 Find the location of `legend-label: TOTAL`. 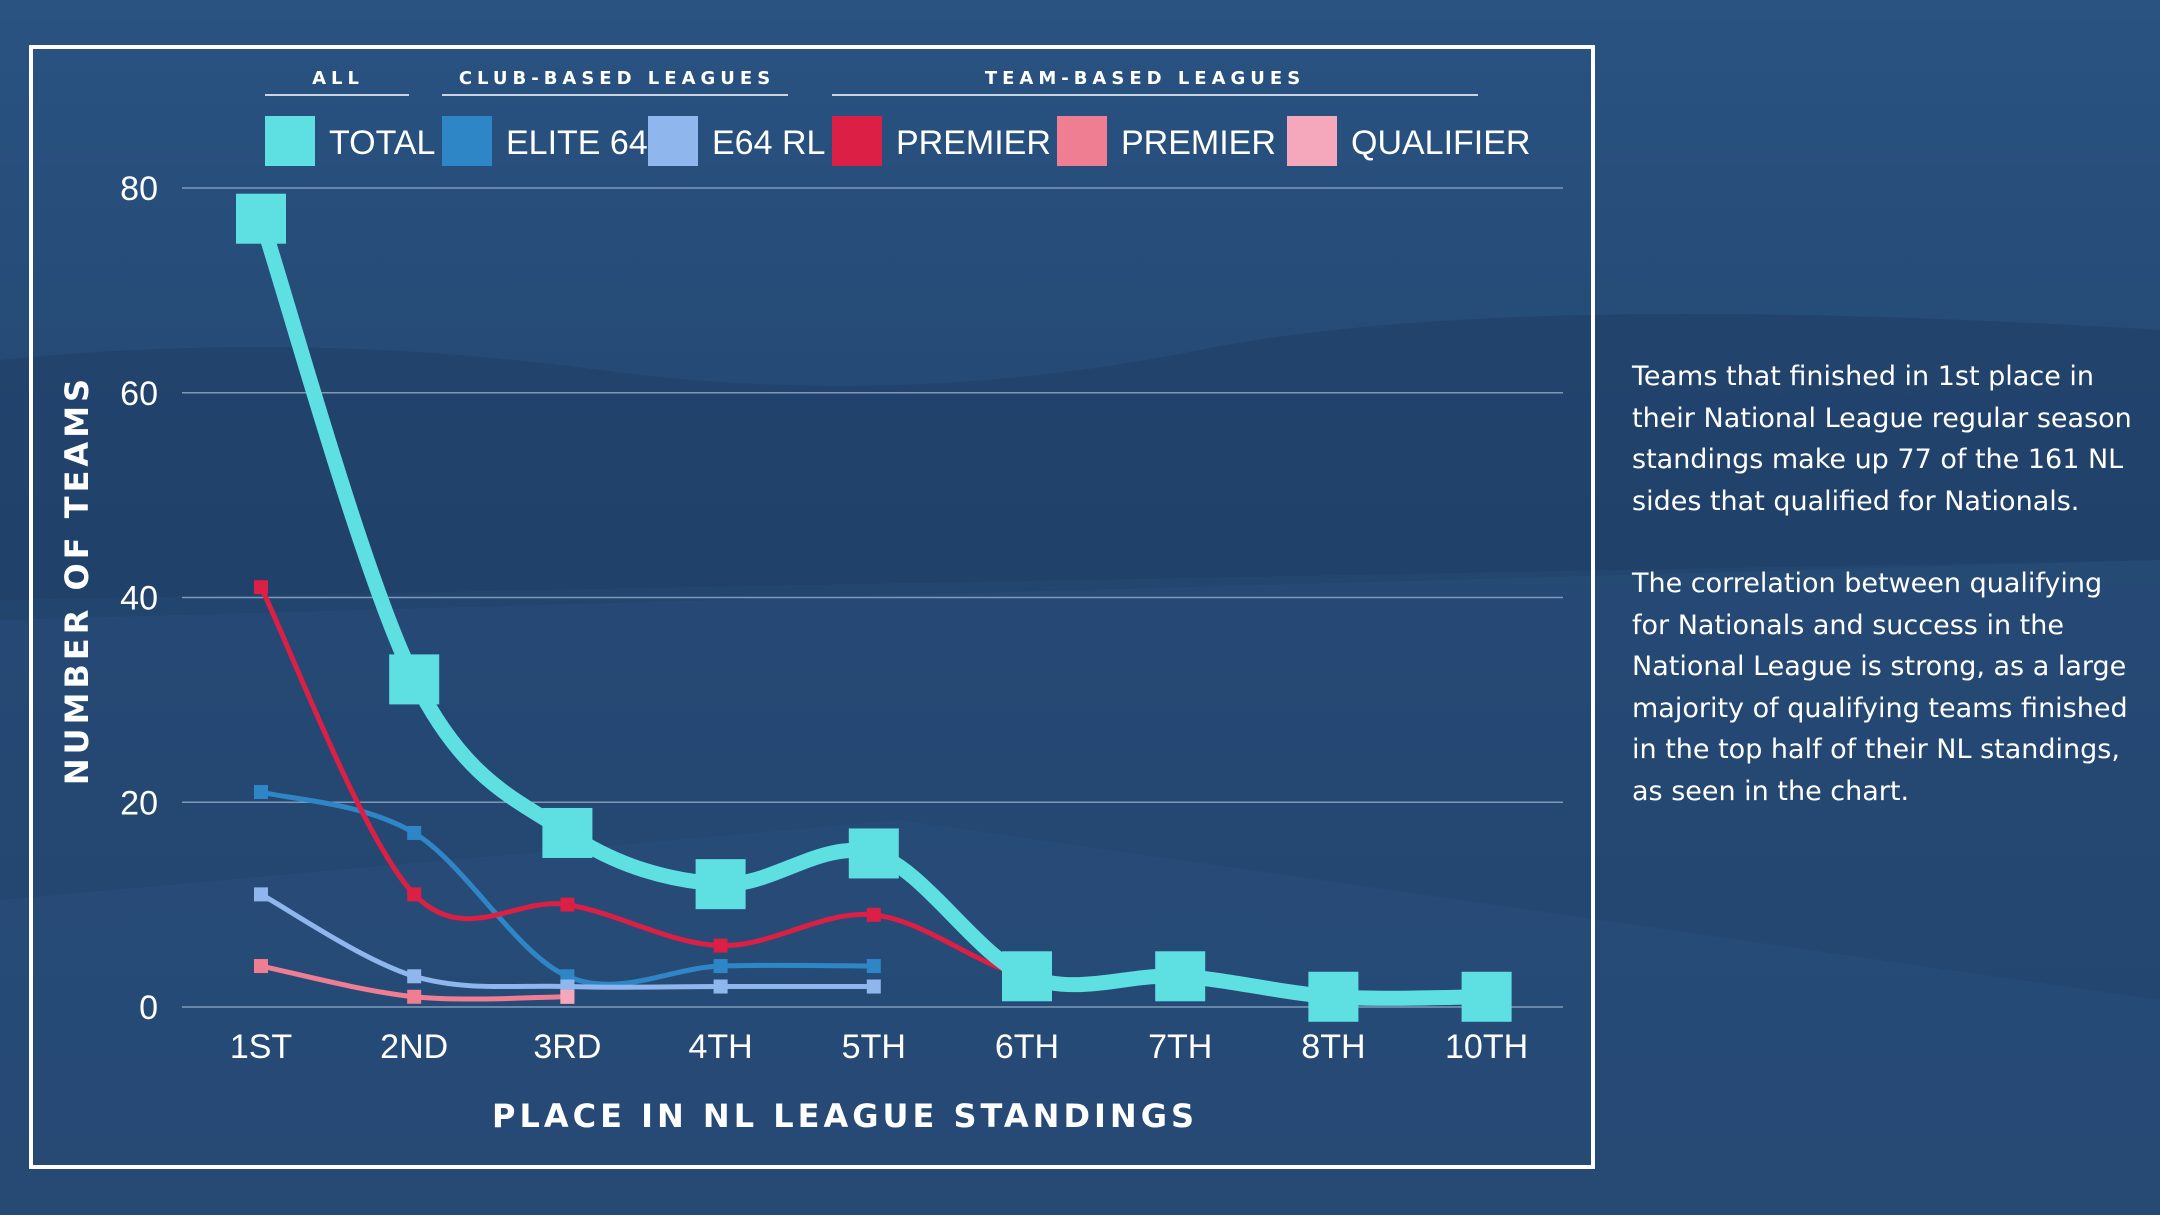

legend-label: TOTAL is located at coordinates (382, 143).